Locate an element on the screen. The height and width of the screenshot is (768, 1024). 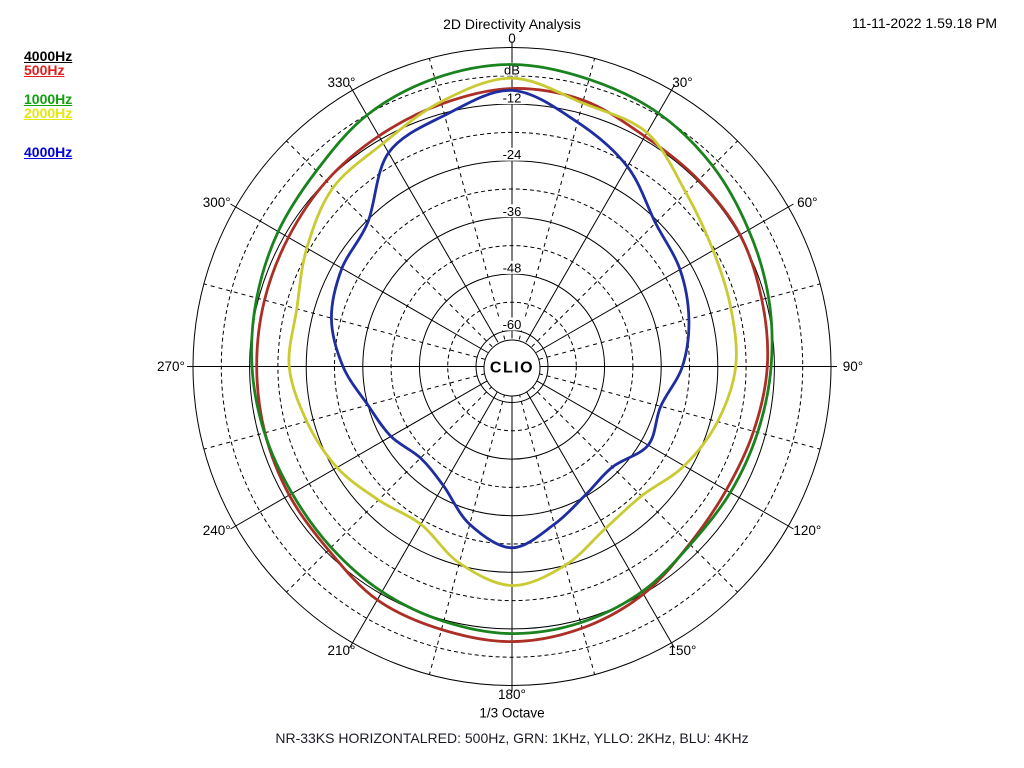
angle-label-90: 90° is located at coordinates (853, 366).